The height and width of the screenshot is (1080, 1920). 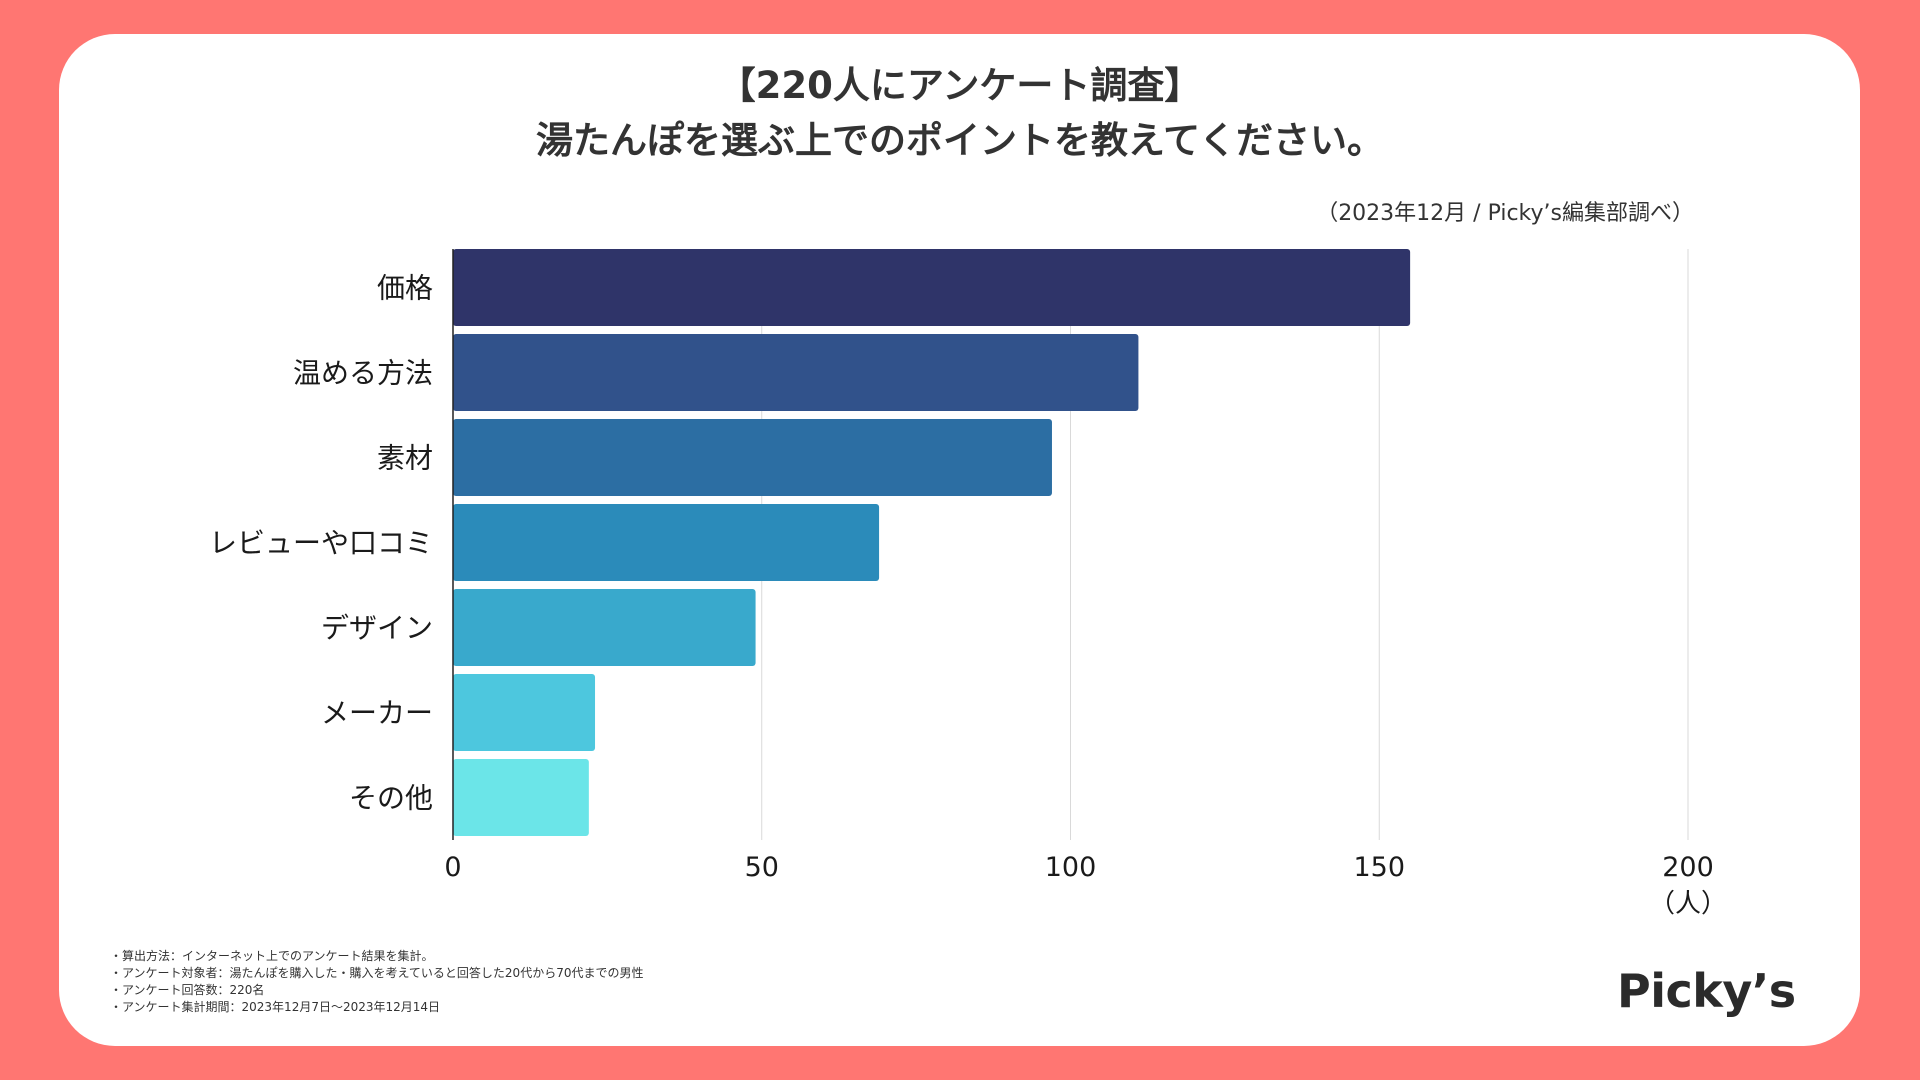 What do you see at coordinates (960, 140) in the screenshot?
I see `chart-title-line2: 湯たんぽを選ぶ上でのポイントを教えてください。` at bounding box center [960, 140].